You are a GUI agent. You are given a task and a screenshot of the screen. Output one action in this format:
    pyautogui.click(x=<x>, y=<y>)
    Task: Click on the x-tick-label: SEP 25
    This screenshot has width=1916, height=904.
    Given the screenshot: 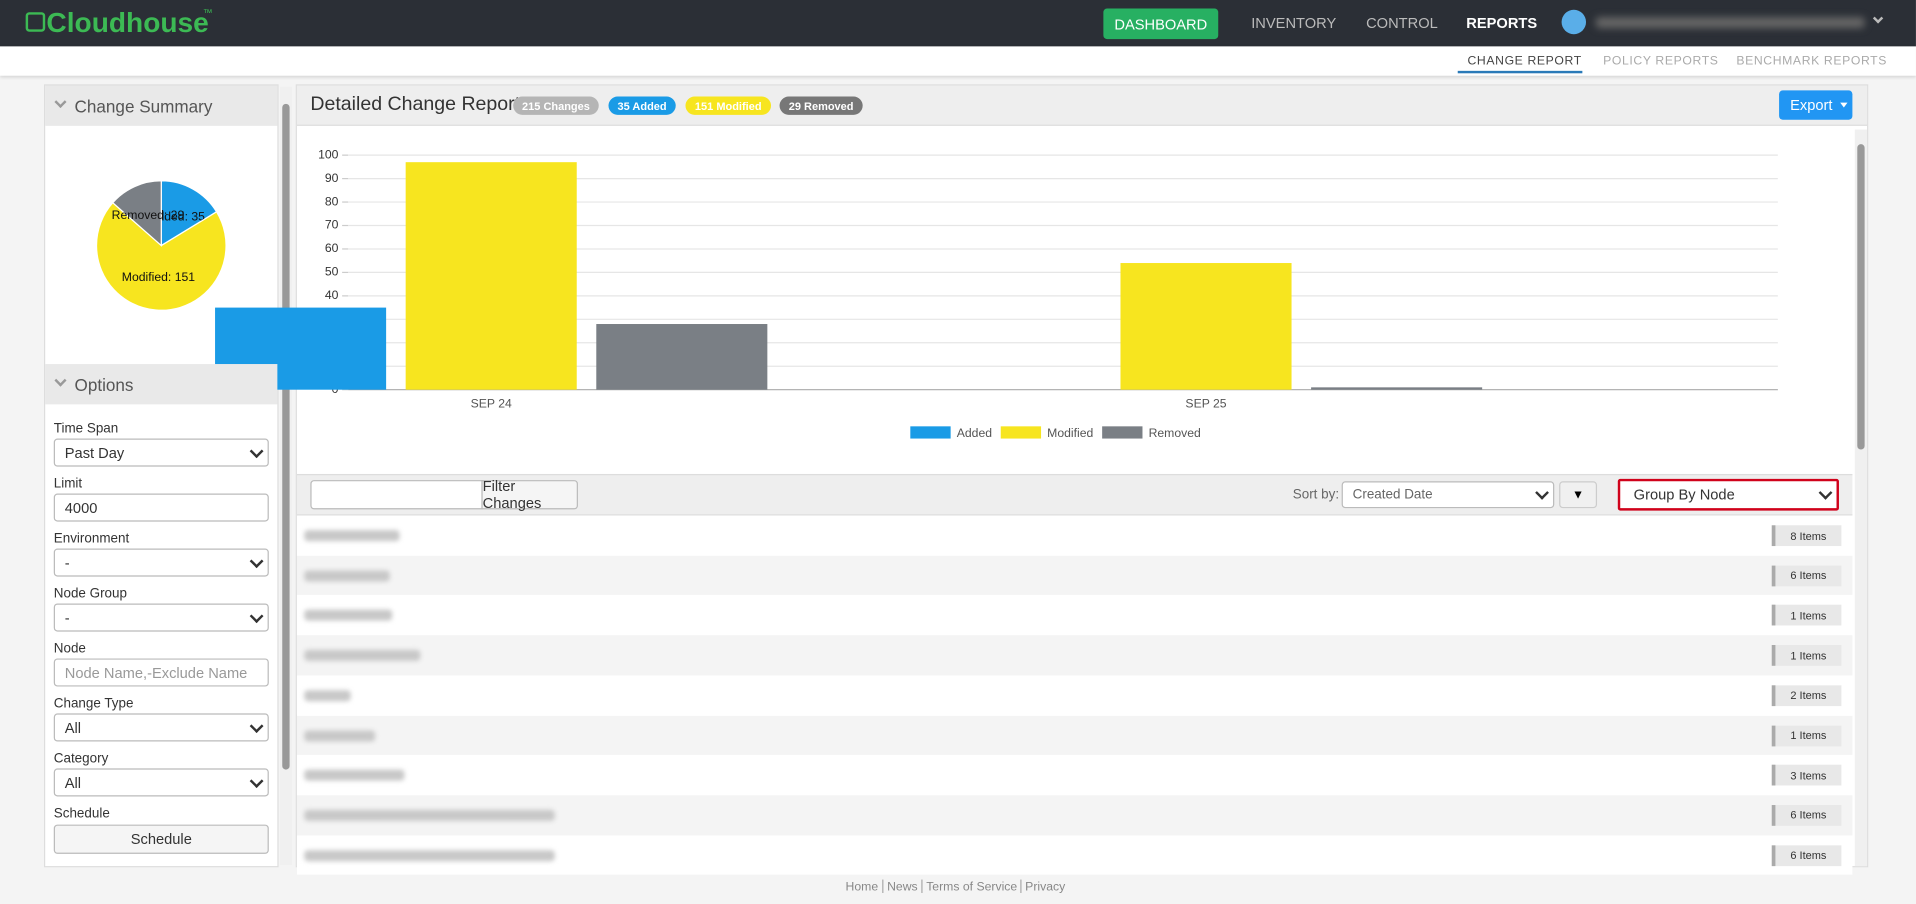 What is the action you would take?
    pyautogui.click(x=1205, y=404)
    